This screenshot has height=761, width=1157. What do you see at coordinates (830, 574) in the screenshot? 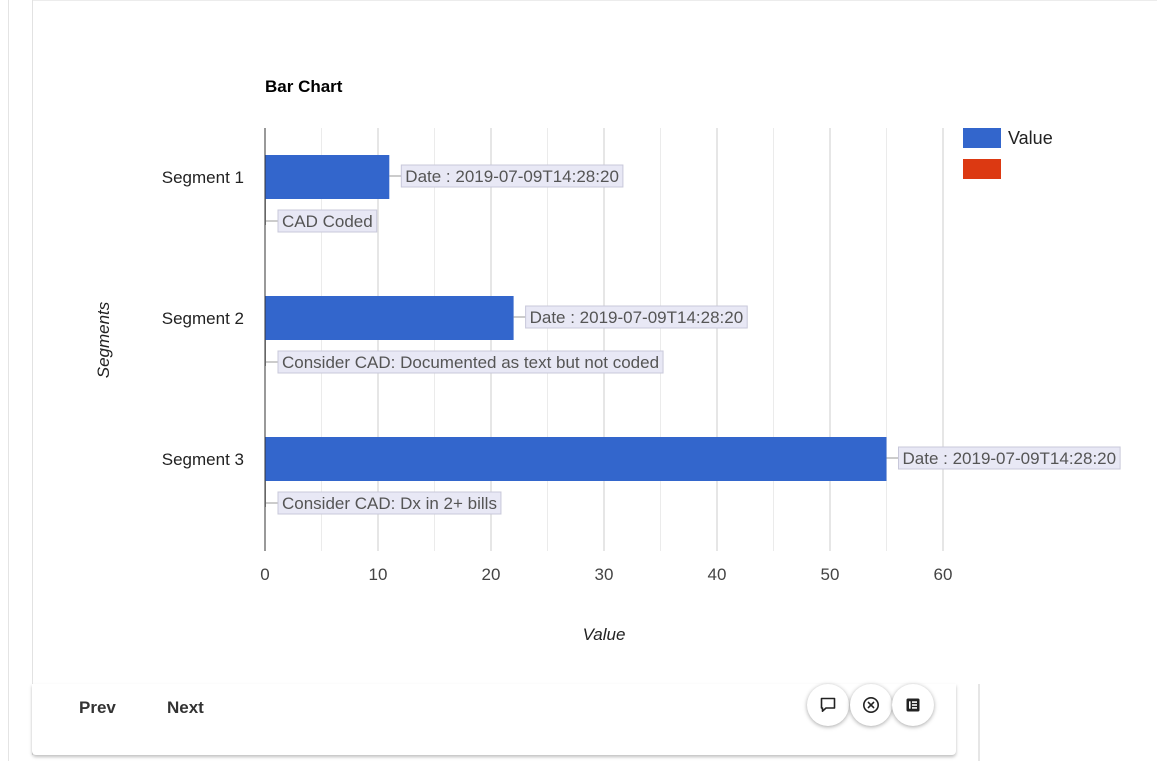
I see `x-tick-label: 50` at bounding box center [830, 574].